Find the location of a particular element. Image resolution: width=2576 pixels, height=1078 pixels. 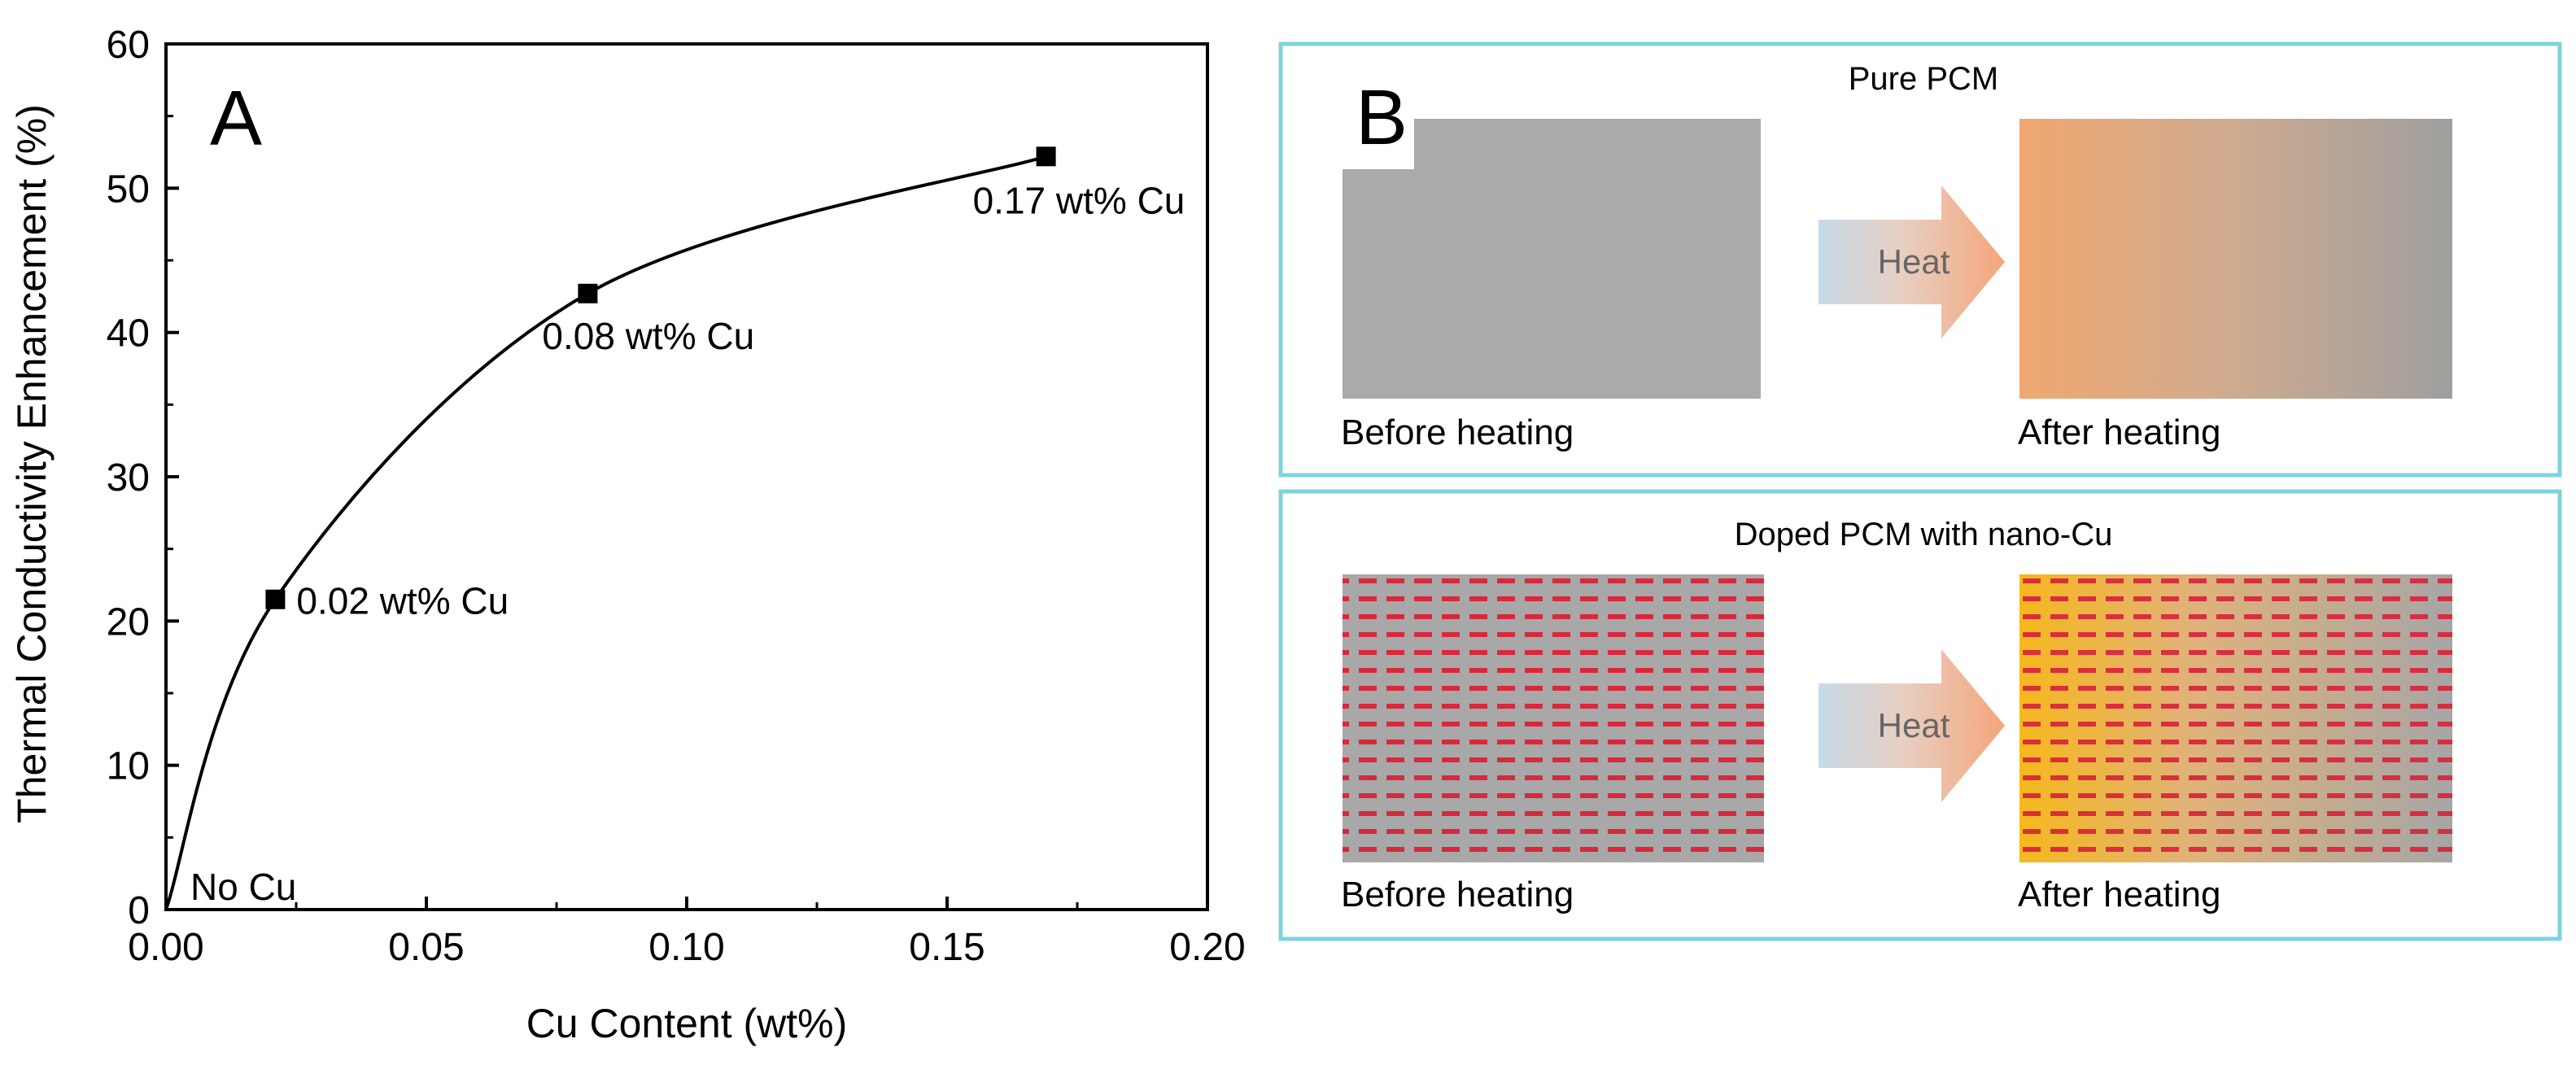

panel-a-letter: A is located at coordinates (236, 118).